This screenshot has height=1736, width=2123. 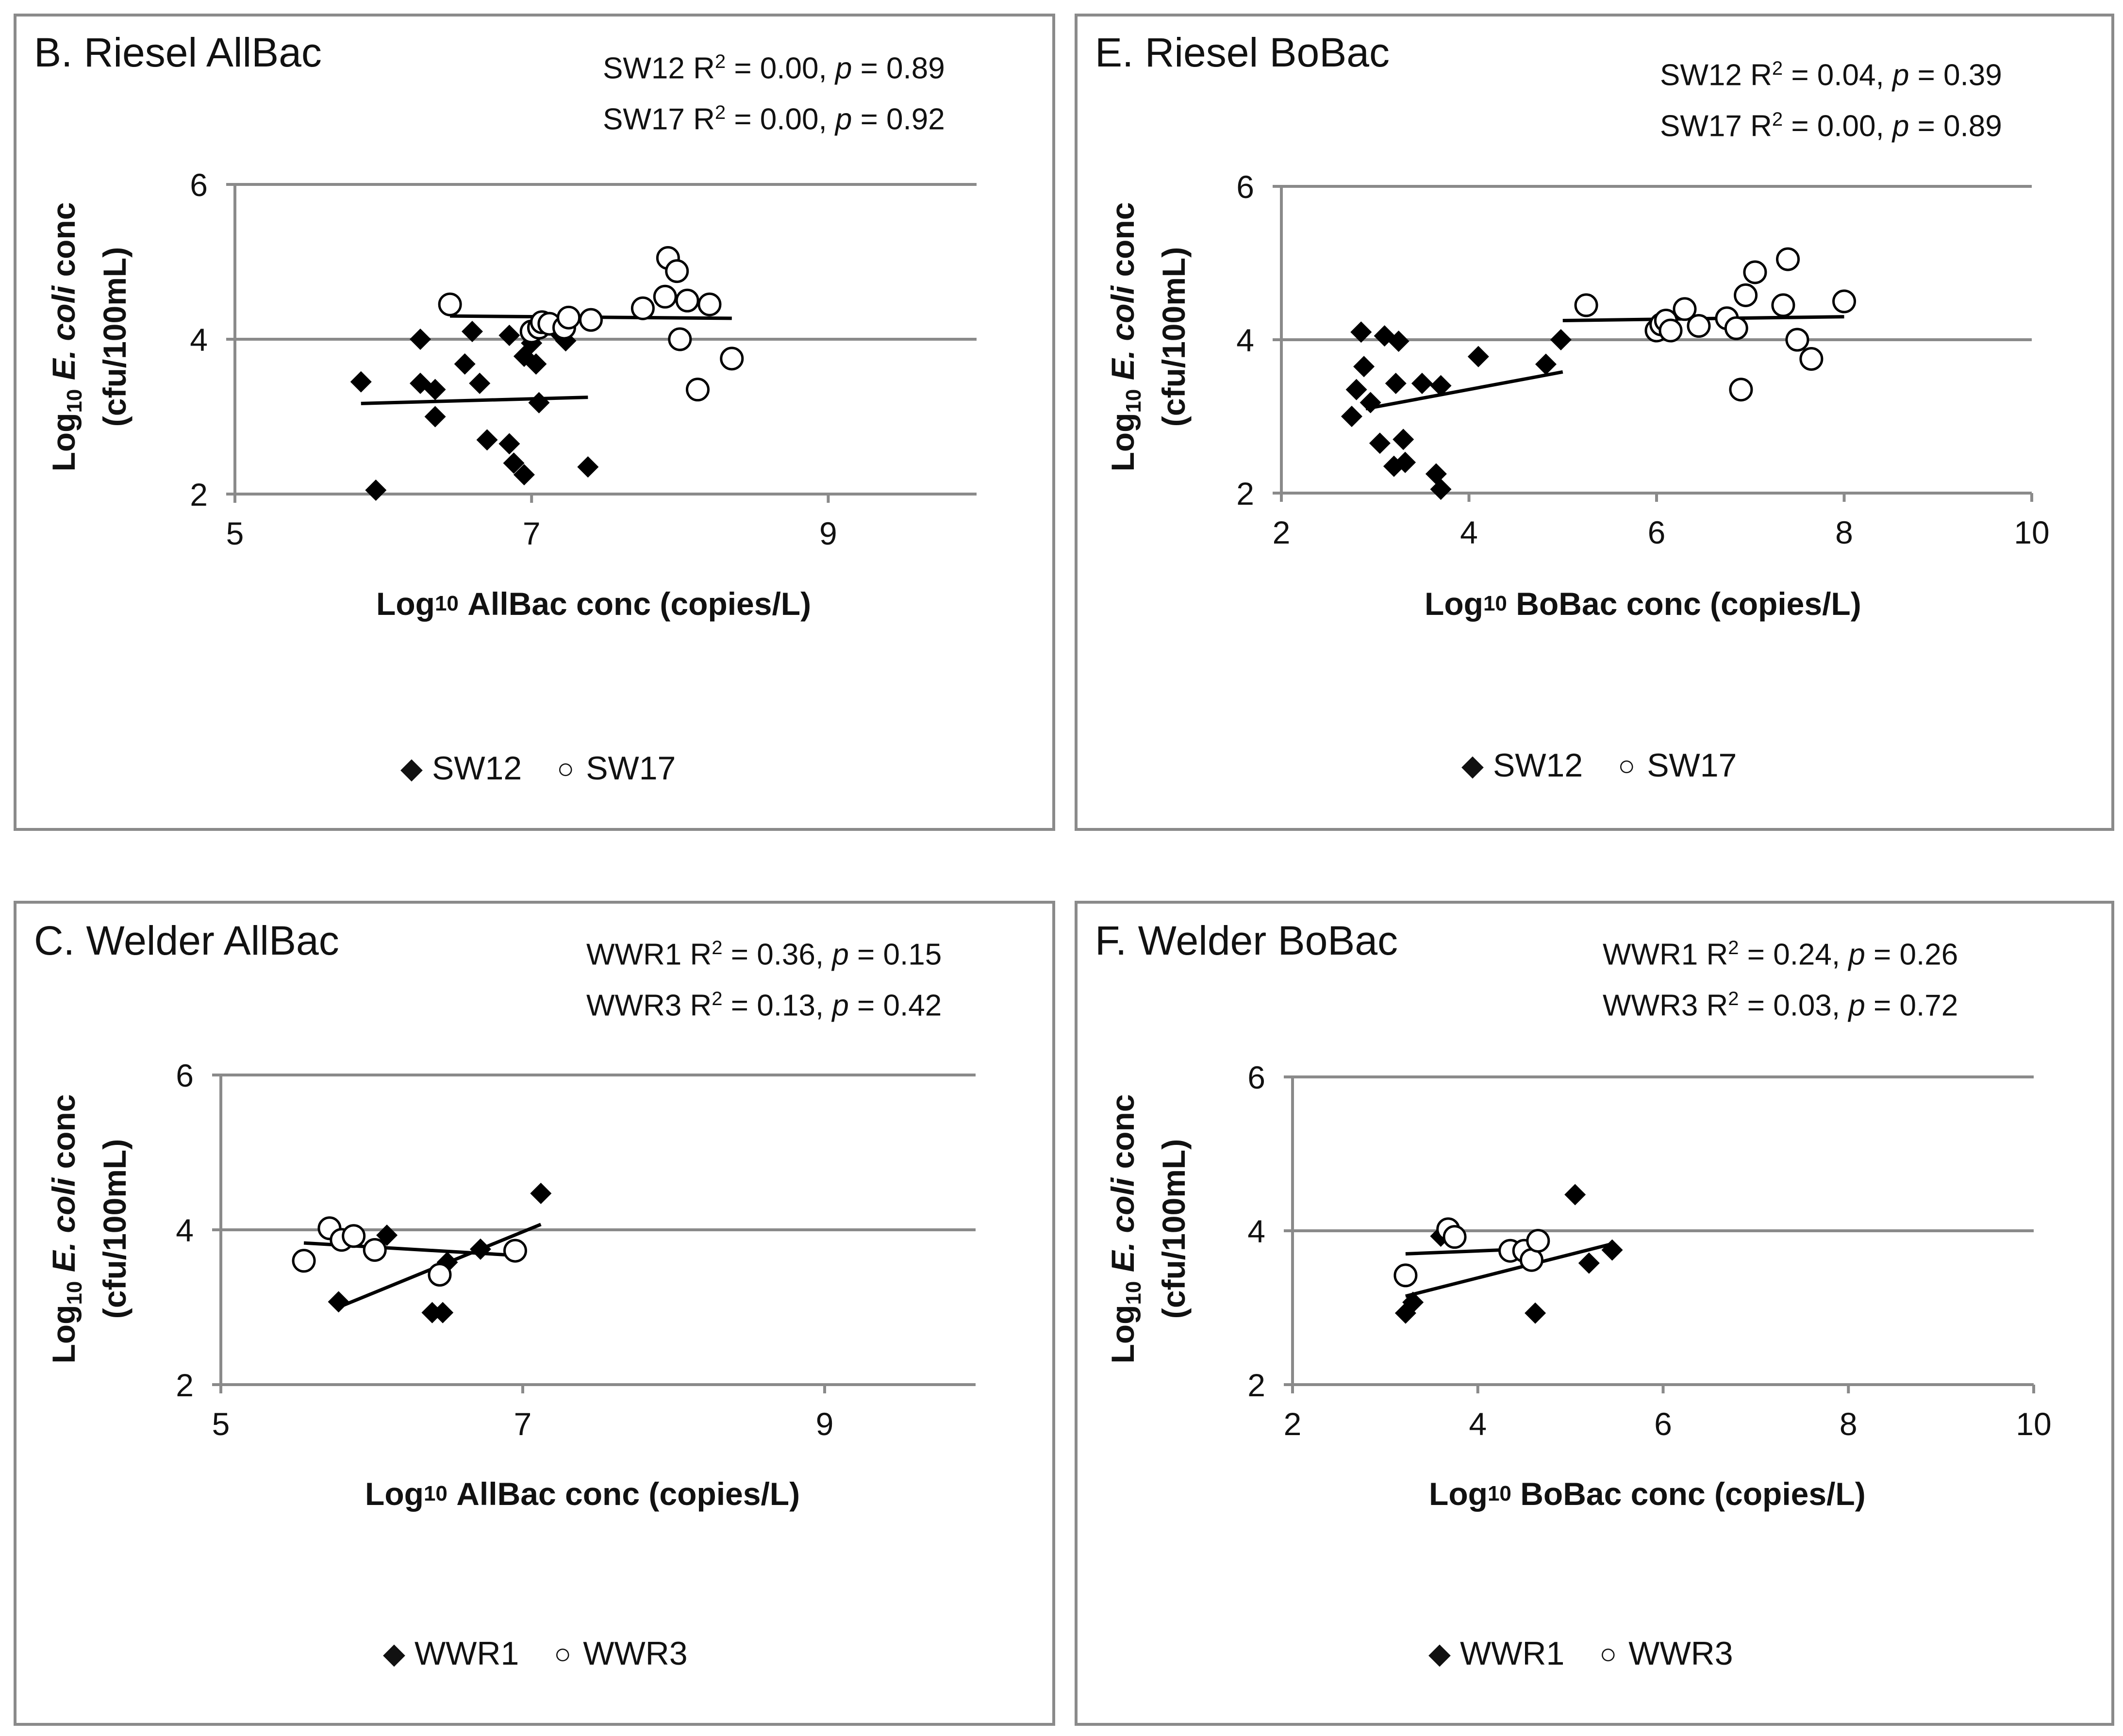 What do you see at coordinates (1849, 1424) in the screenshot?
I see `x-tick-label: 8` at bounding box center [1849, 1424].